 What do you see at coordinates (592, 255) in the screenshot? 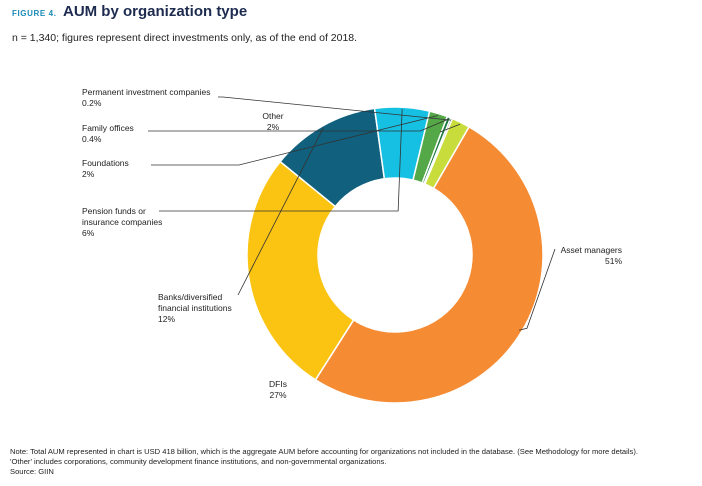
I see `label-asset-managers: Asset managers 51%` at bounding box center [592, 255].